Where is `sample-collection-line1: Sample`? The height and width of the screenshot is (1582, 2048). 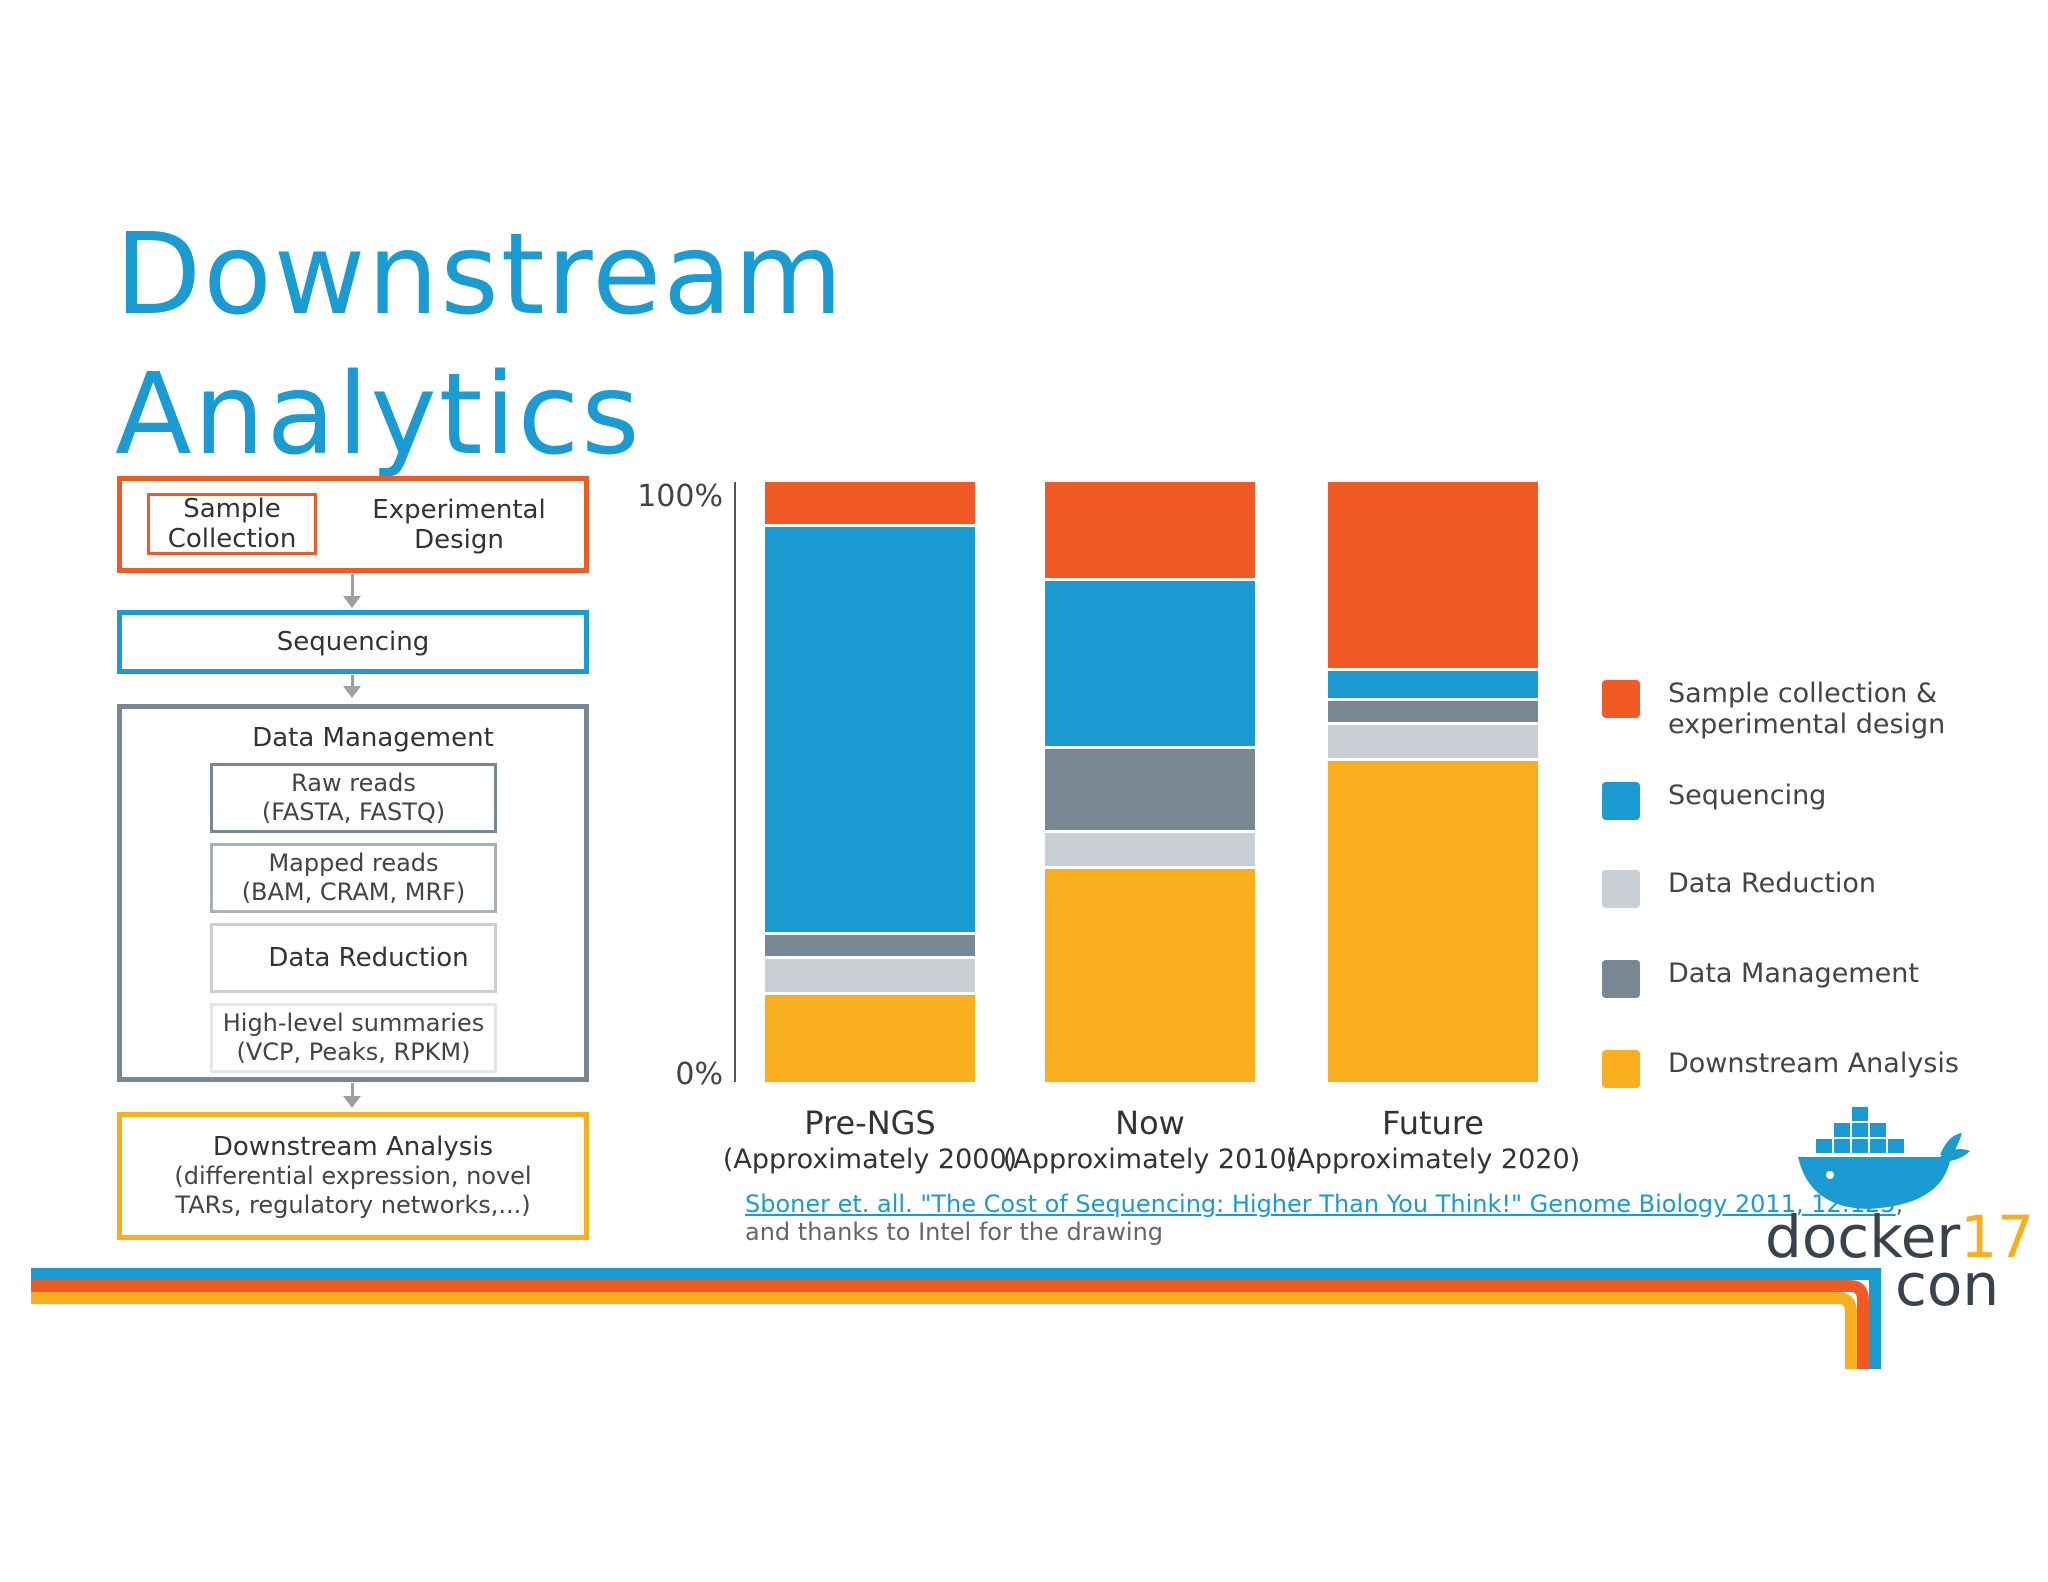 sample-collection-line1: Sample is located at coordinates (232, 509).